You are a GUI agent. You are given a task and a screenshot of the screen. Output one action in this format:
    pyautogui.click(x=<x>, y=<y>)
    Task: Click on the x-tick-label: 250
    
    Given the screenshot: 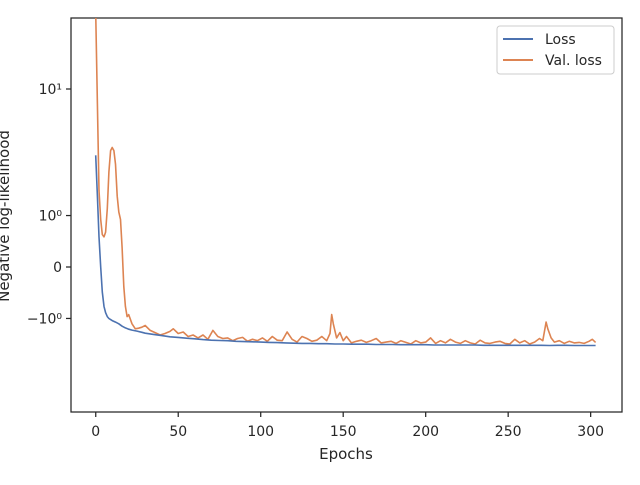 What is the action you would take?
    pyautogui.click(x=508, y=432)
    